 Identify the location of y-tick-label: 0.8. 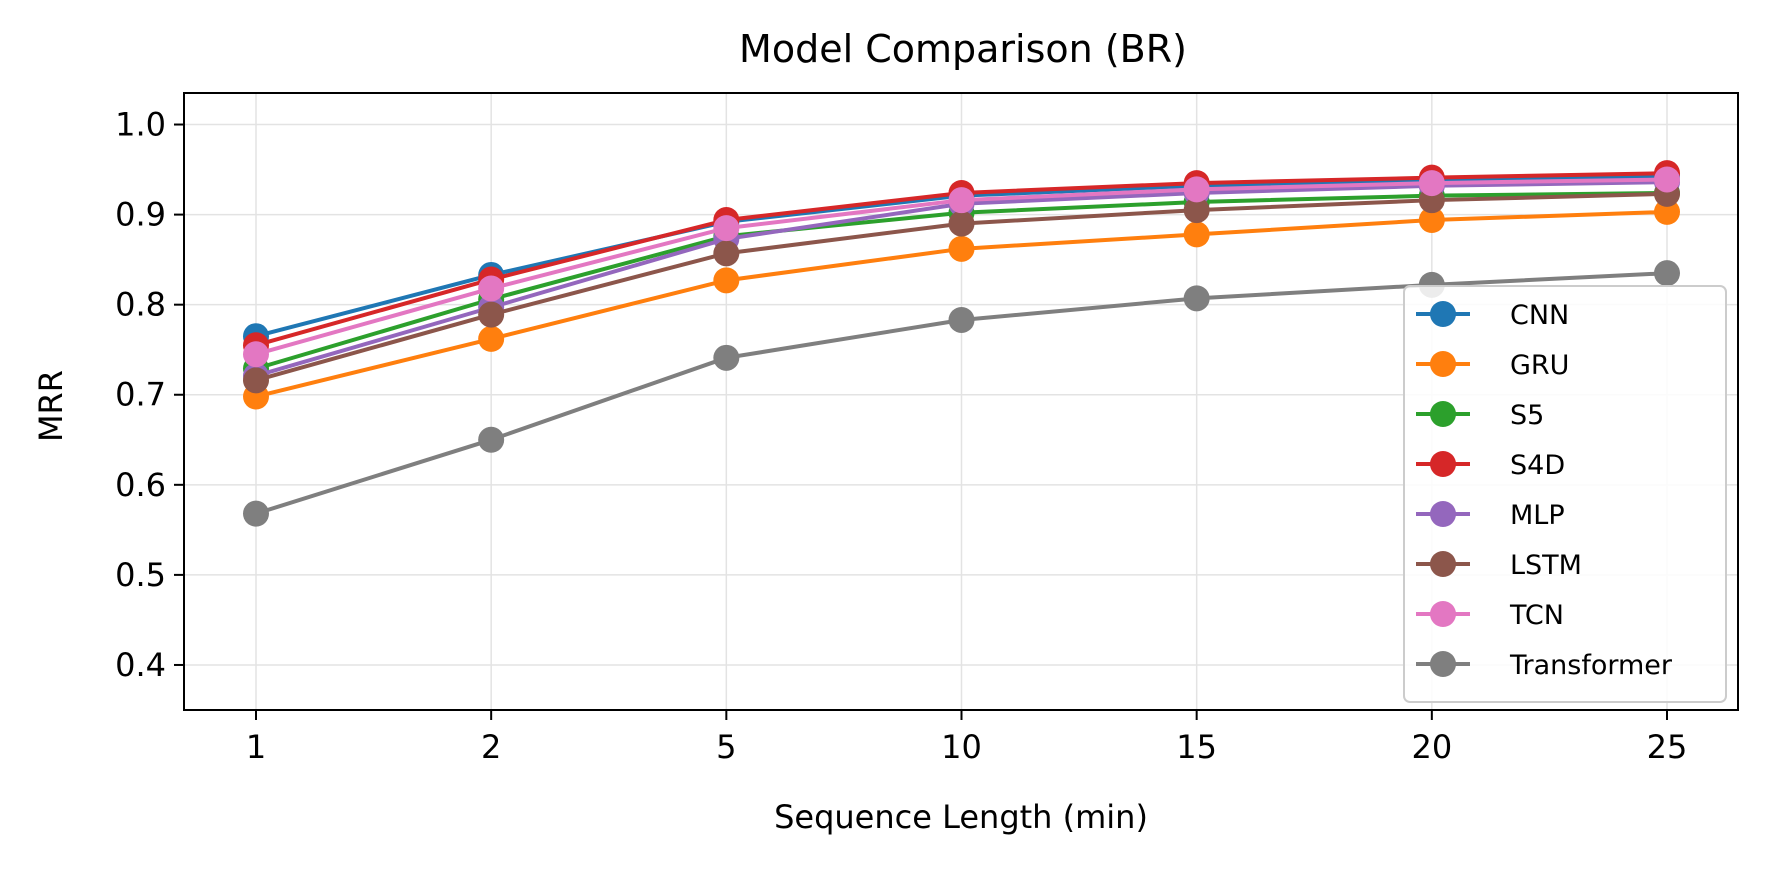
(140, 305).